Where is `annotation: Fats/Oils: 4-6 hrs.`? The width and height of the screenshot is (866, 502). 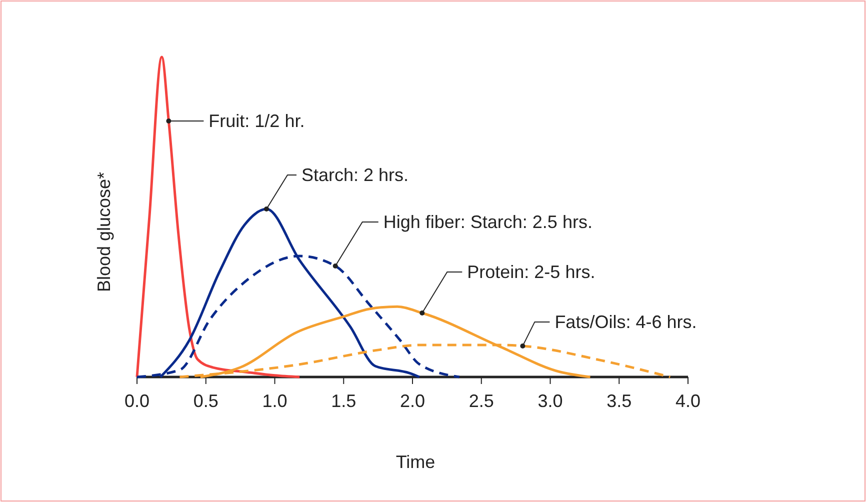 annotation: Fats/Oils: 4-6 hrs. is located at coordinates (625, 322).